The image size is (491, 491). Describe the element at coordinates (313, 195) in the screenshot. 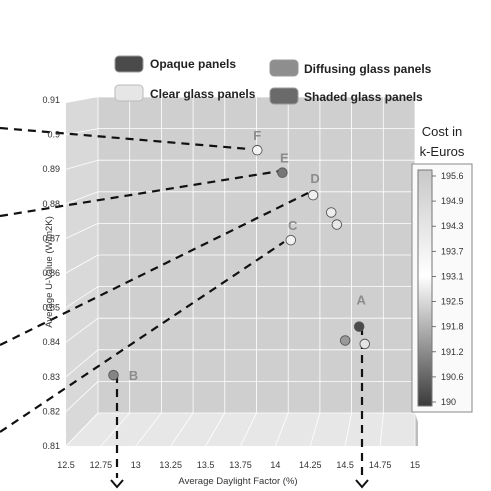

I see `data-point-d` at that location.